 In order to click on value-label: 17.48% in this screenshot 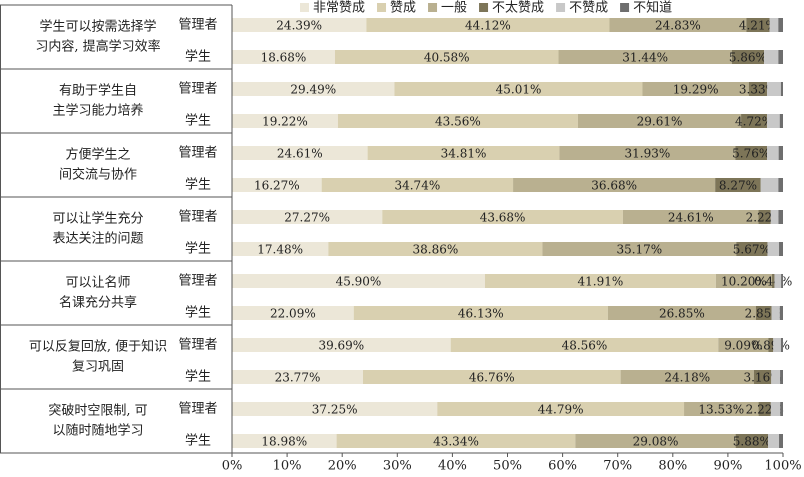, I will do `click(280, 250)`.